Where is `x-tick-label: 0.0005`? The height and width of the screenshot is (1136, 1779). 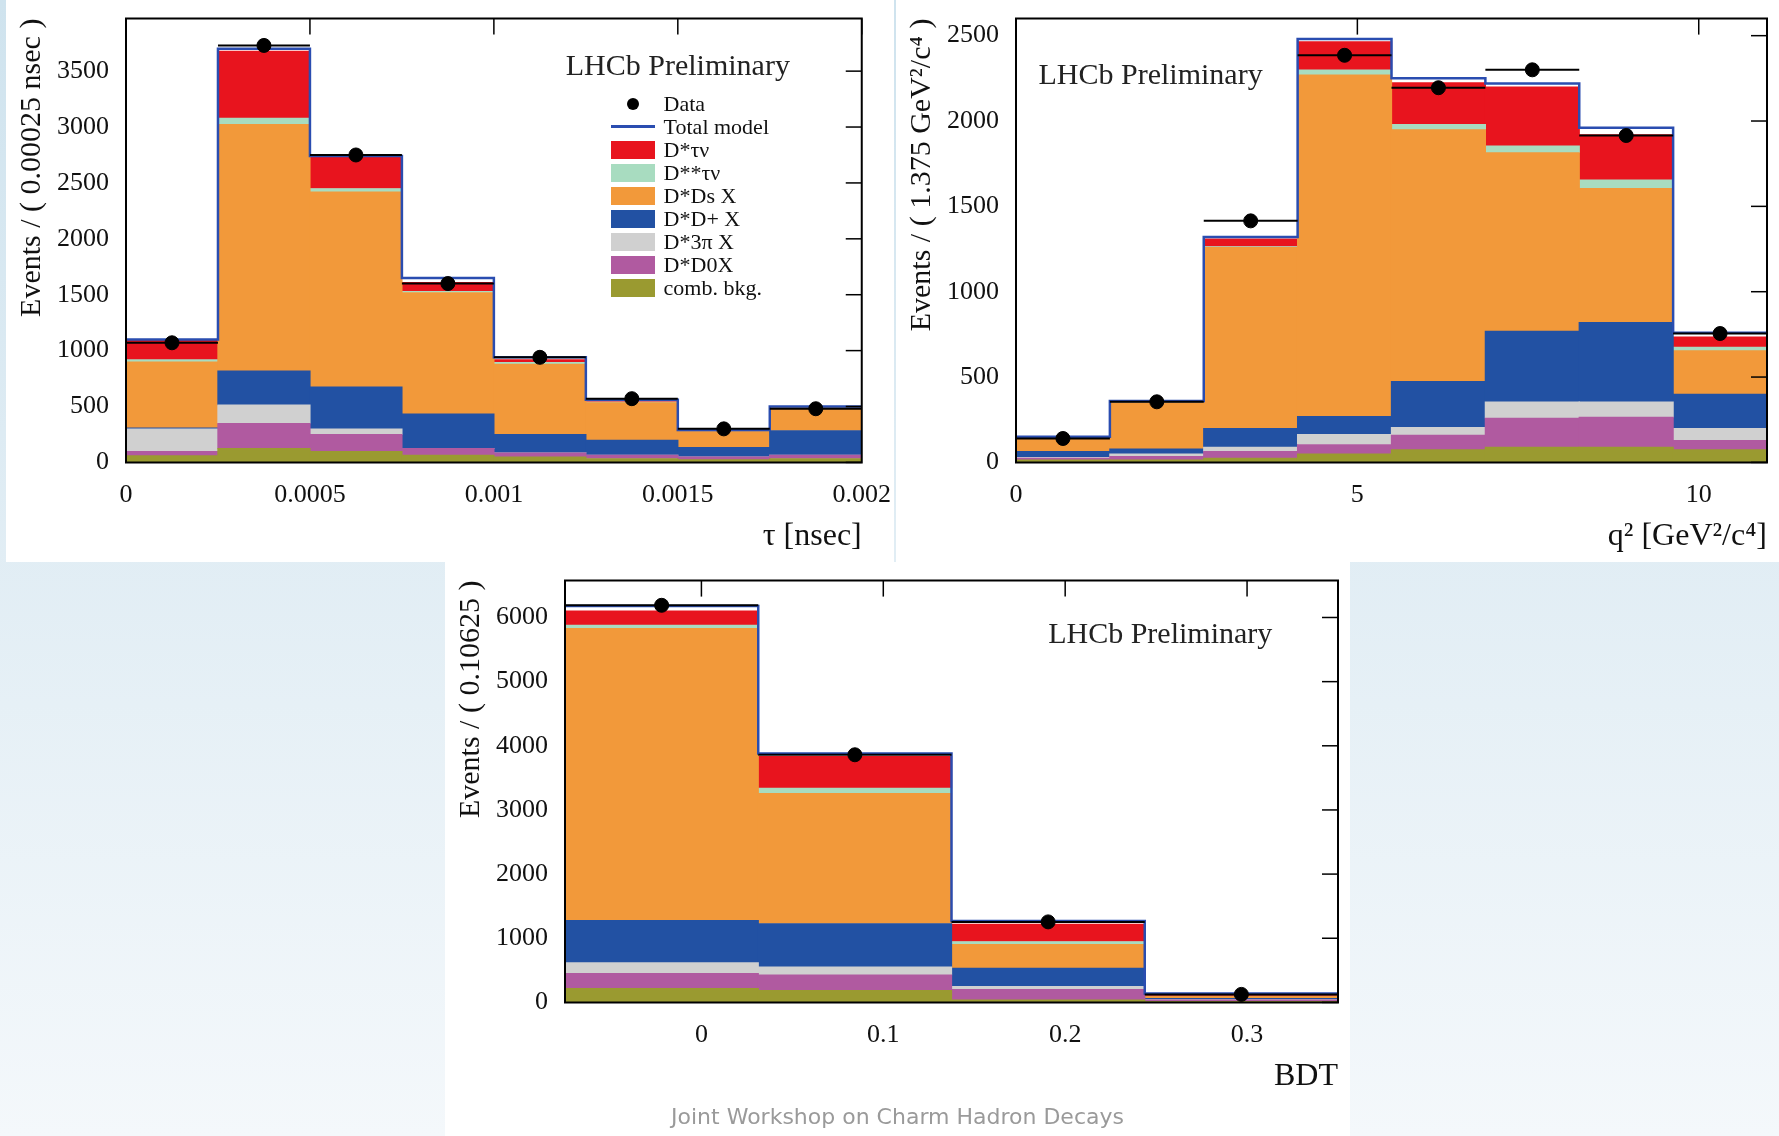
x-tick-label: 0.0005 is located at coordinates (310, 493).